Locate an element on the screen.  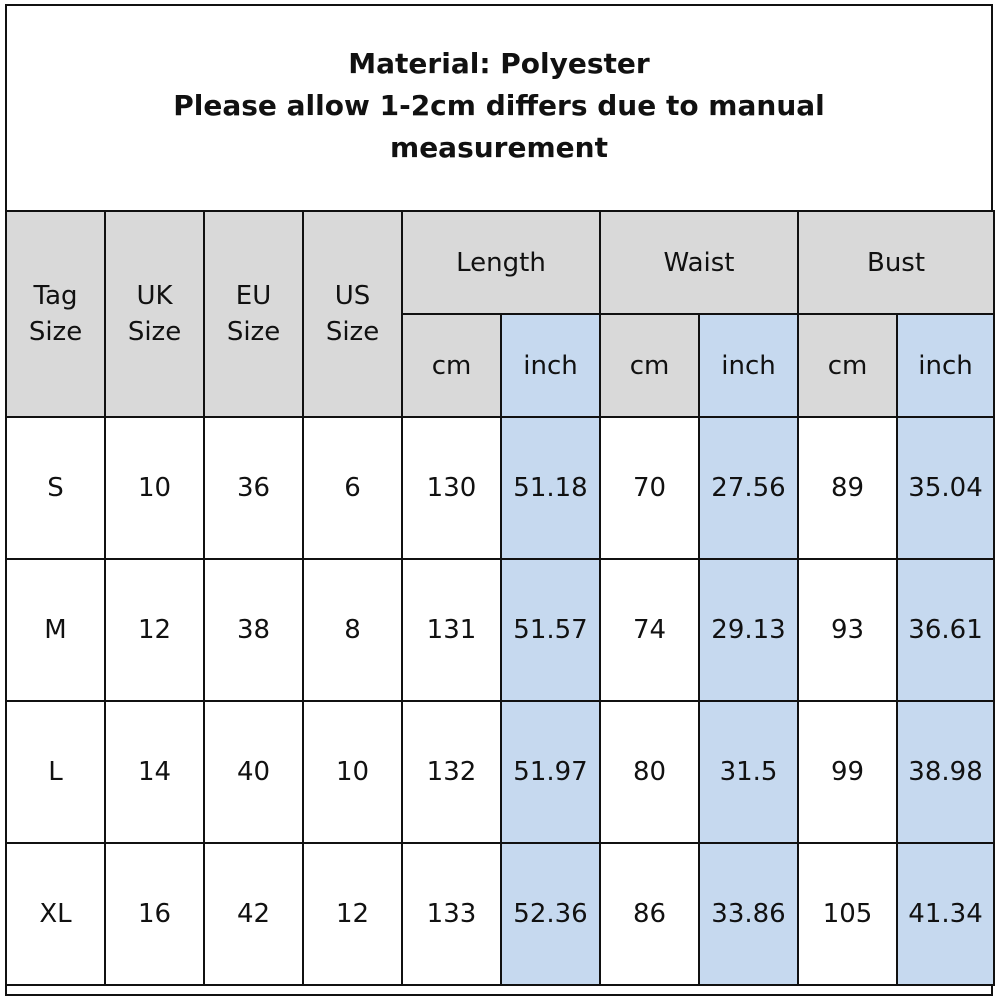
unit-waist-inch: inch is located at coordinates (748, 365).